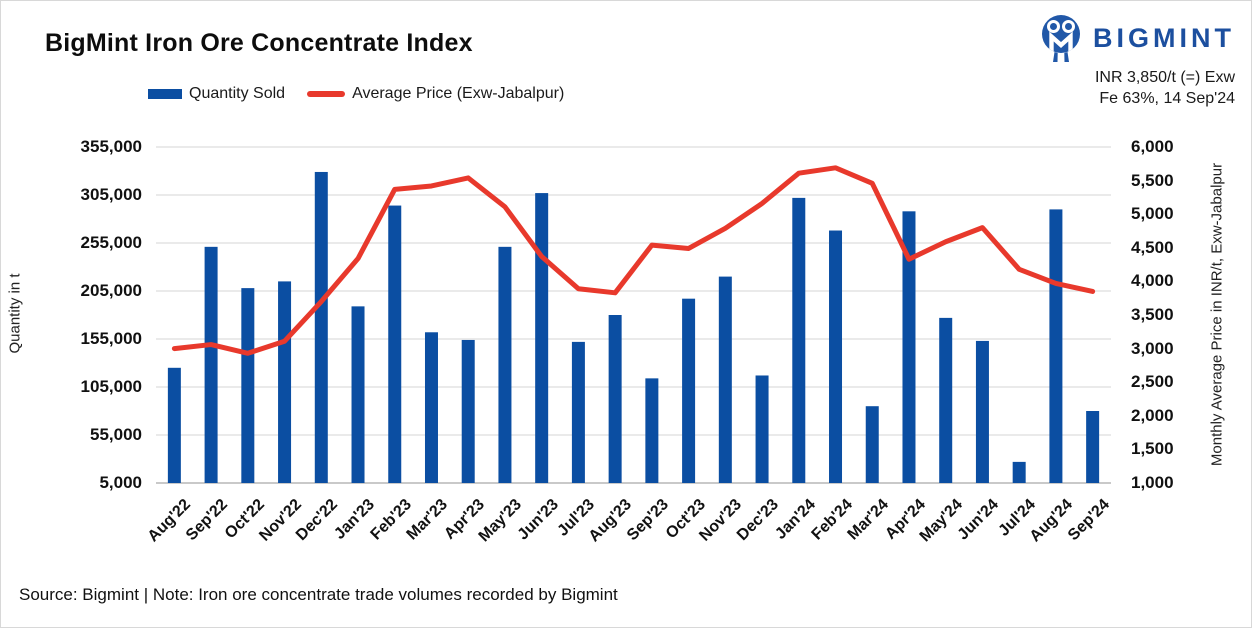 The height and width of the screenshot is (628, 1252). I want to click on page-title: BigMint Iron Ore Concentrate Index, so click(259, 43).